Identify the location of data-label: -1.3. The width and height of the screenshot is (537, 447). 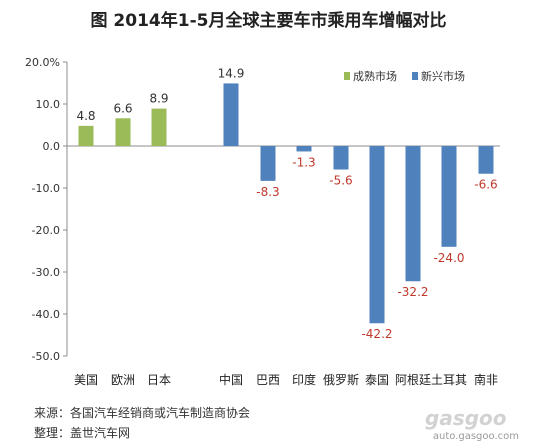
(303, 162).